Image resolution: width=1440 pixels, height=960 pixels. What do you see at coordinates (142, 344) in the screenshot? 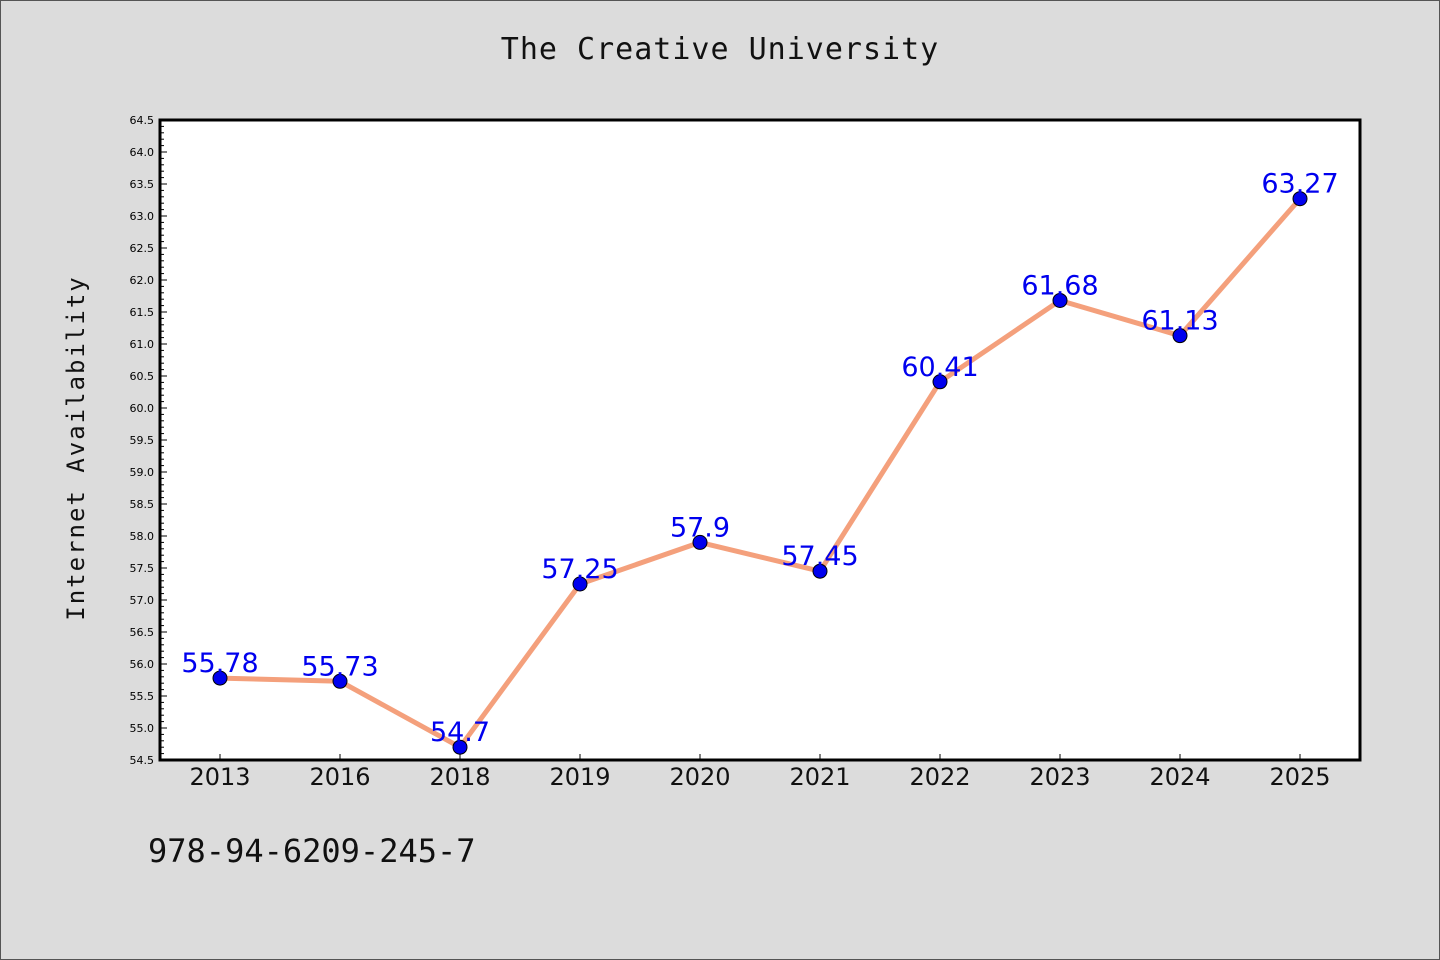
I see `y-tick-label: 61.0` at bounding box center [142, 344].